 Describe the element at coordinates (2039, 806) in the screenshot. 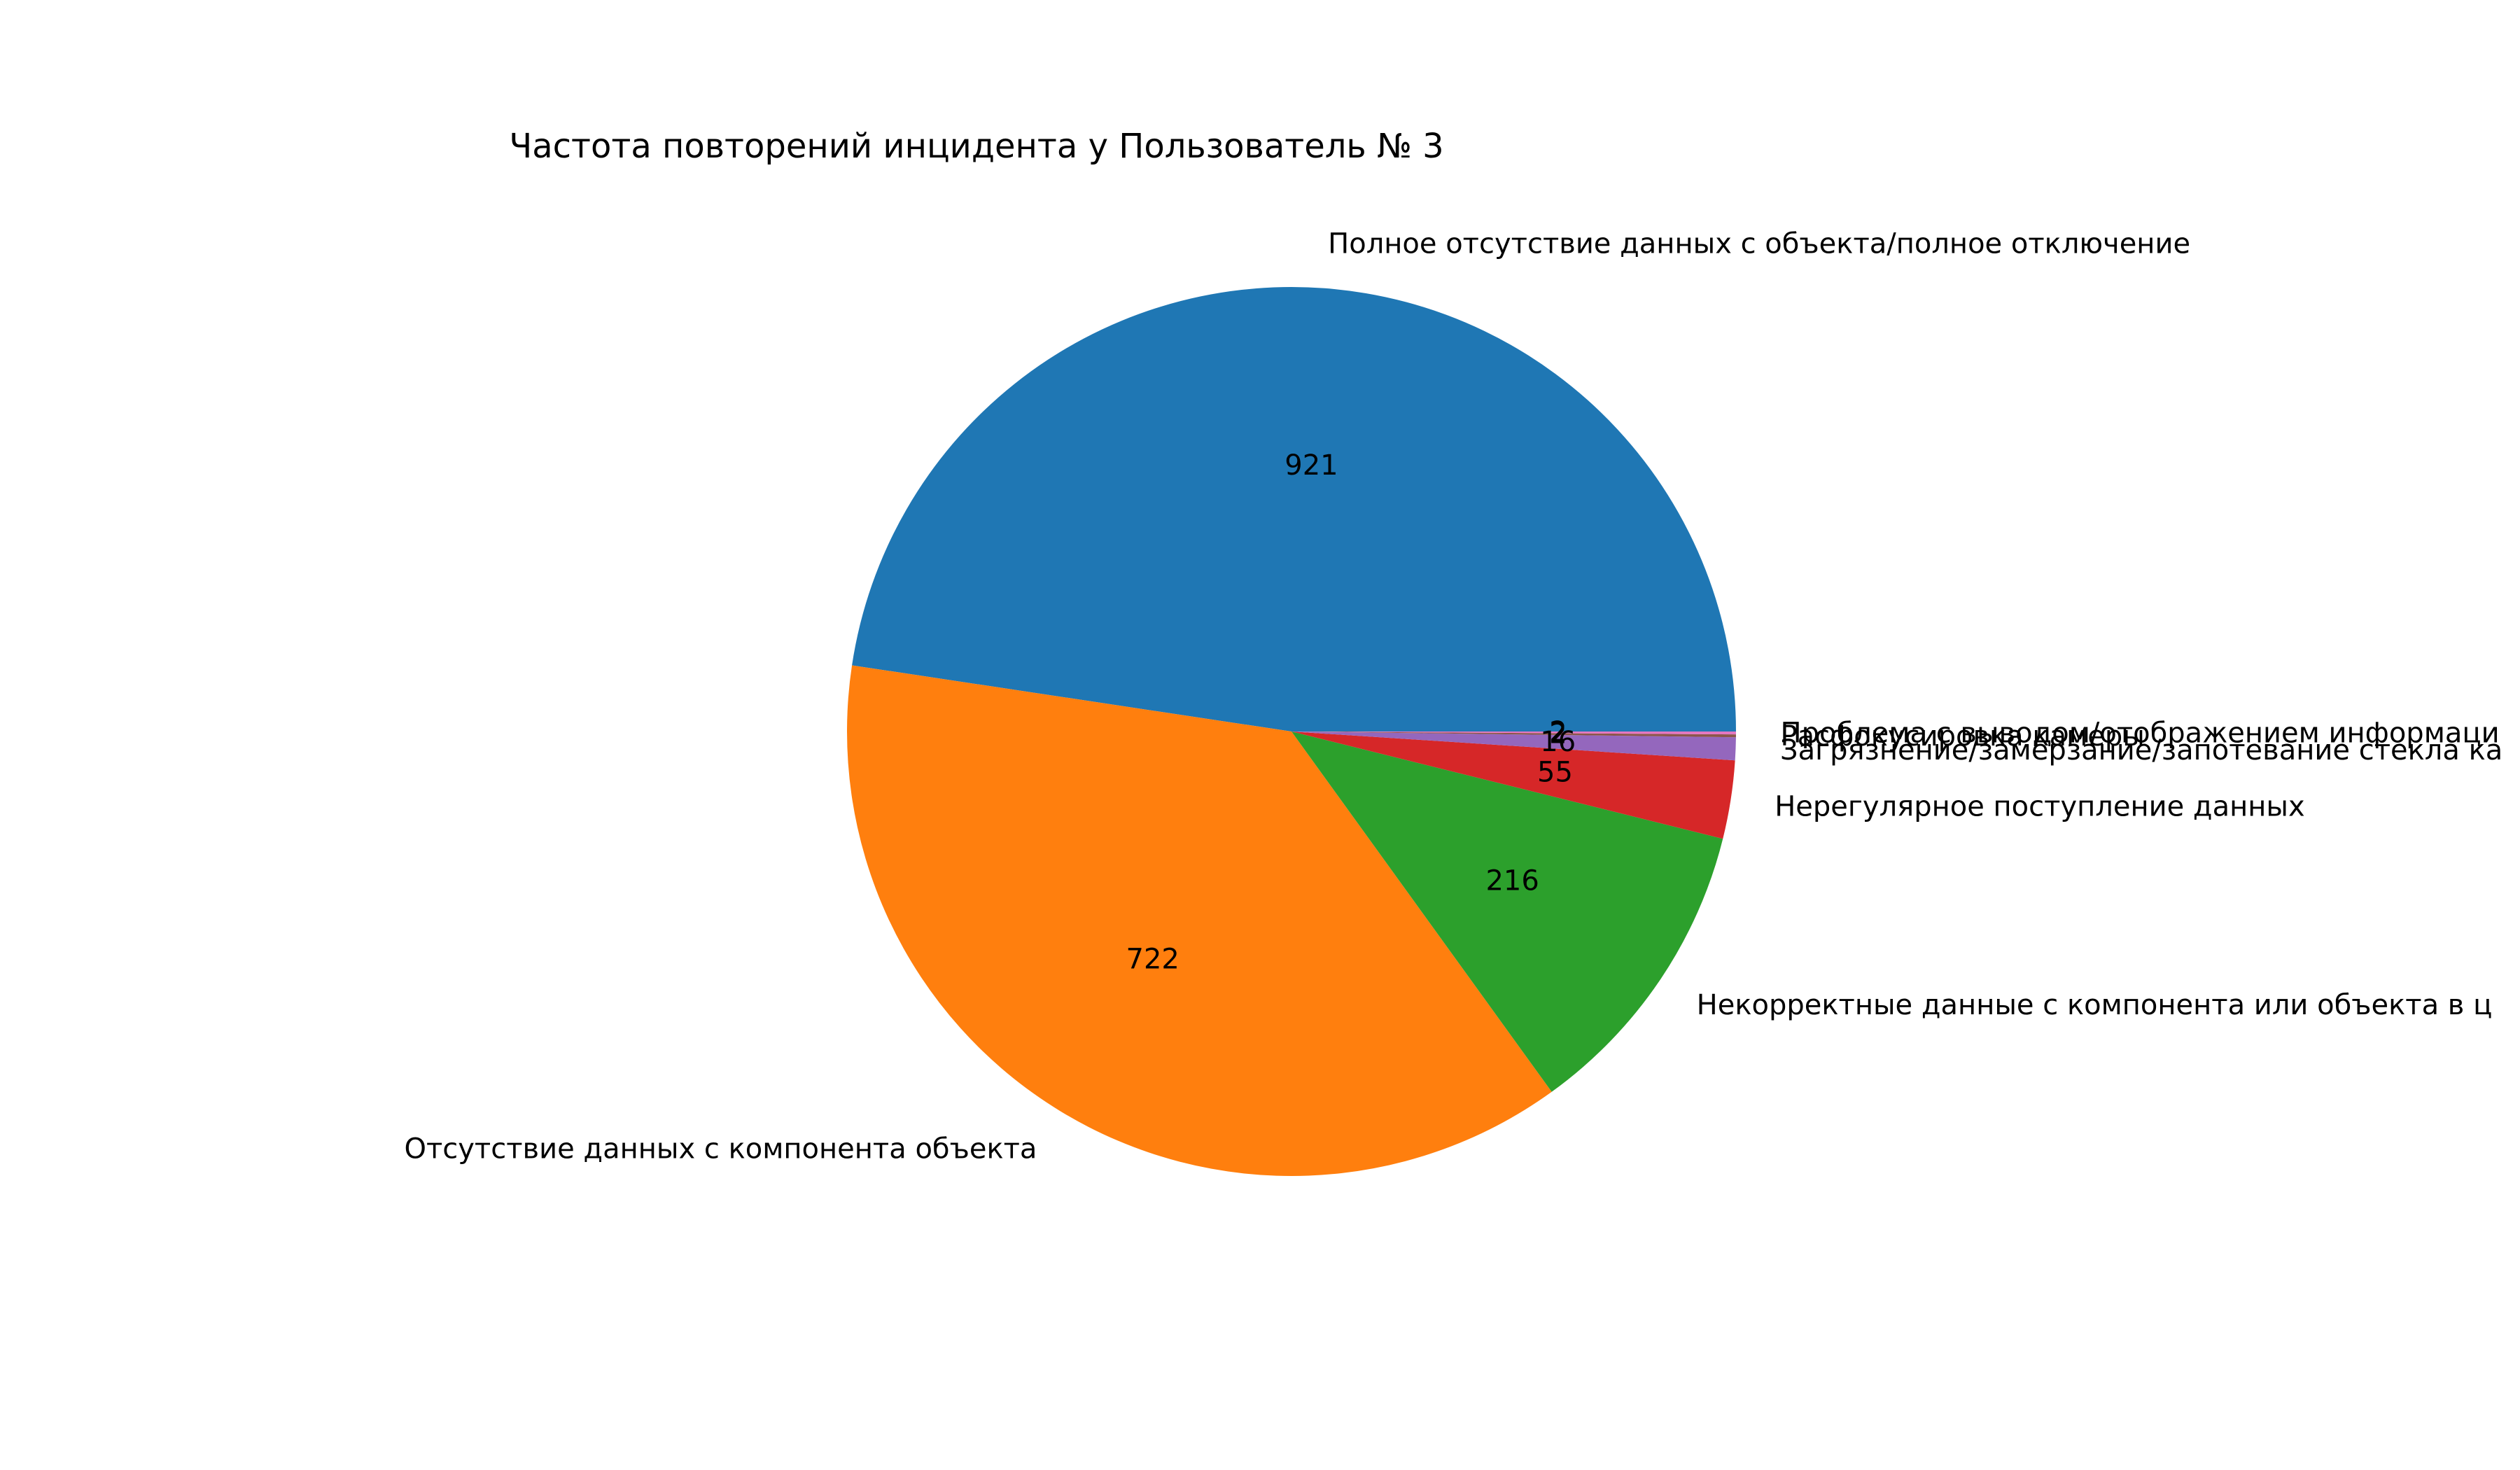

I see `slice-category-label: Нерегулярное поступление данных` at that location.